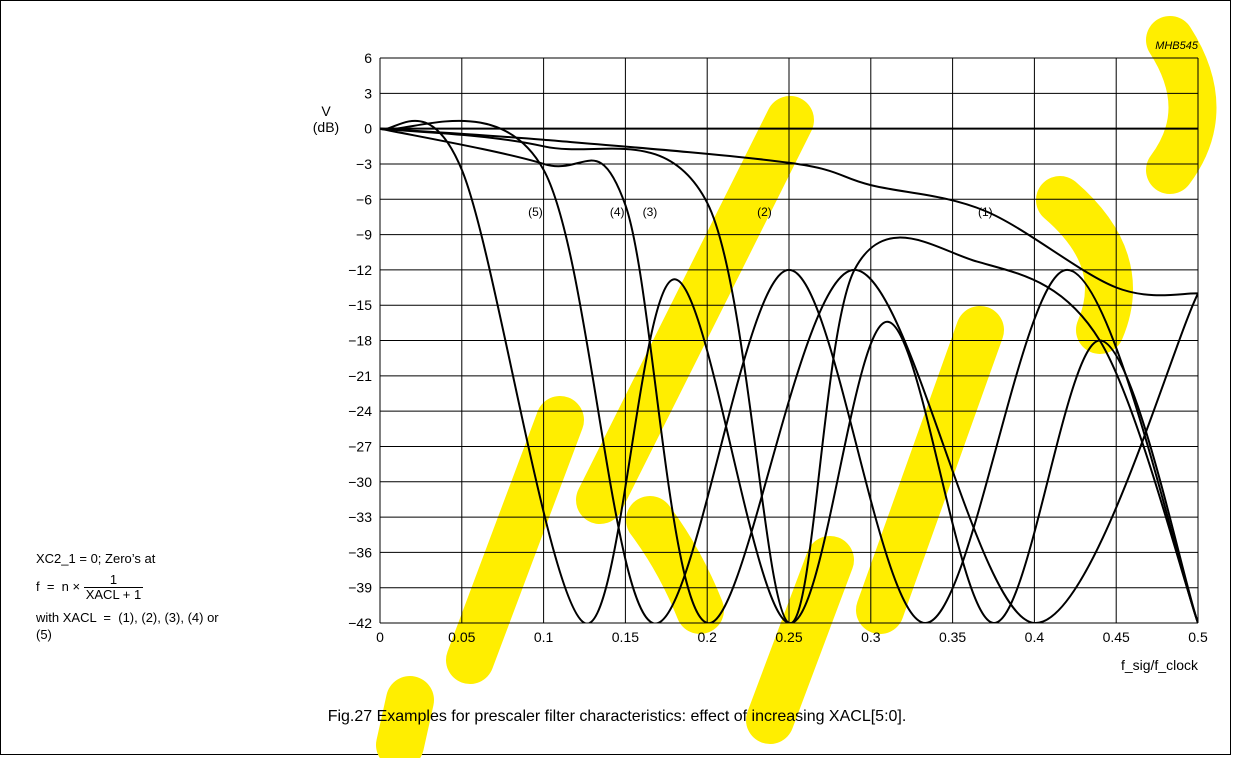 This screenshot has height=758, width=1234. Describe the element at coordinates (96, 558) in the screenshot. I see `zeros-note-line1: XC2_1 = 0; Zero’s at` at that location.